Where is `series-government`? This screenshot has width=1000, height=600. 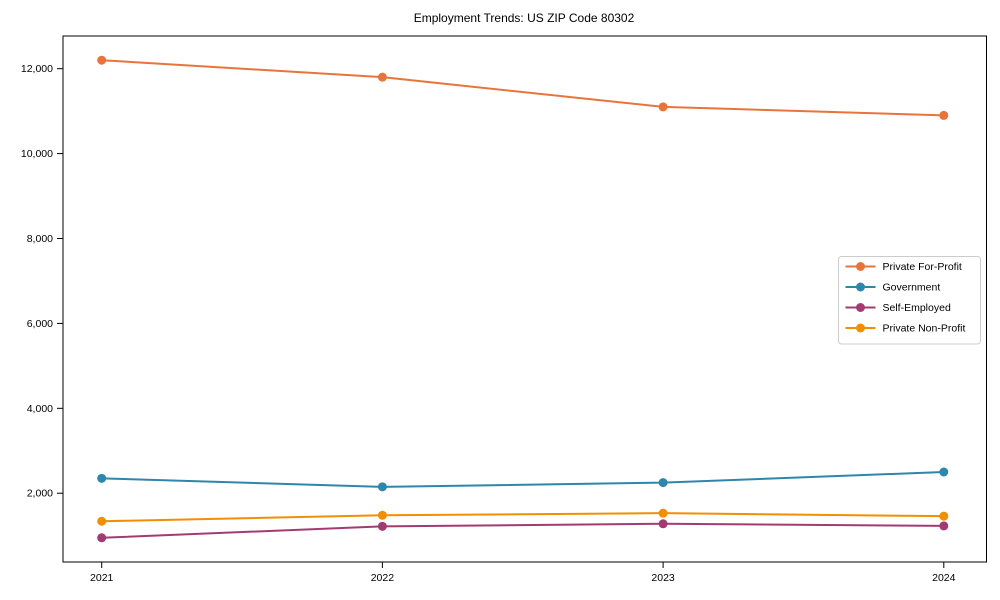 series-government is located at coordinates (523, 479).